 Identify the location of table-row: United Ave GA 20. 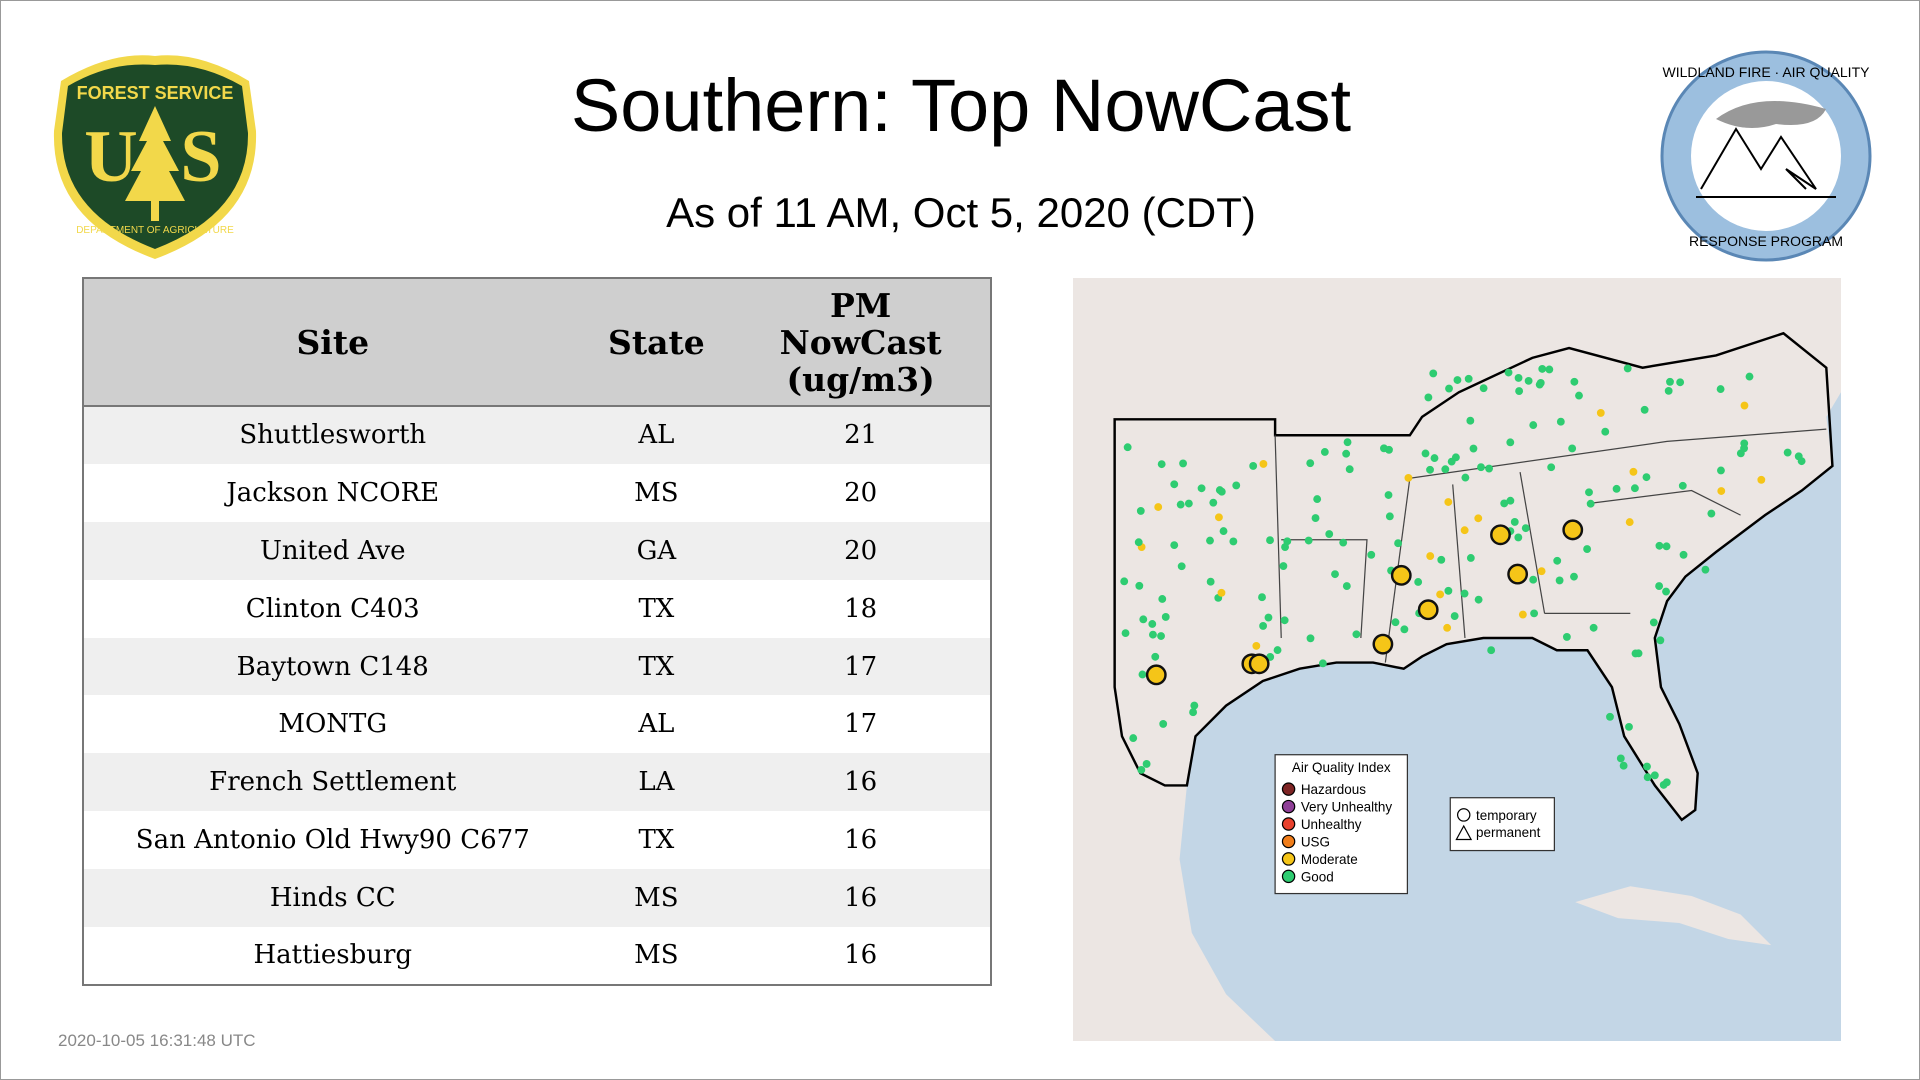
(537, 550).